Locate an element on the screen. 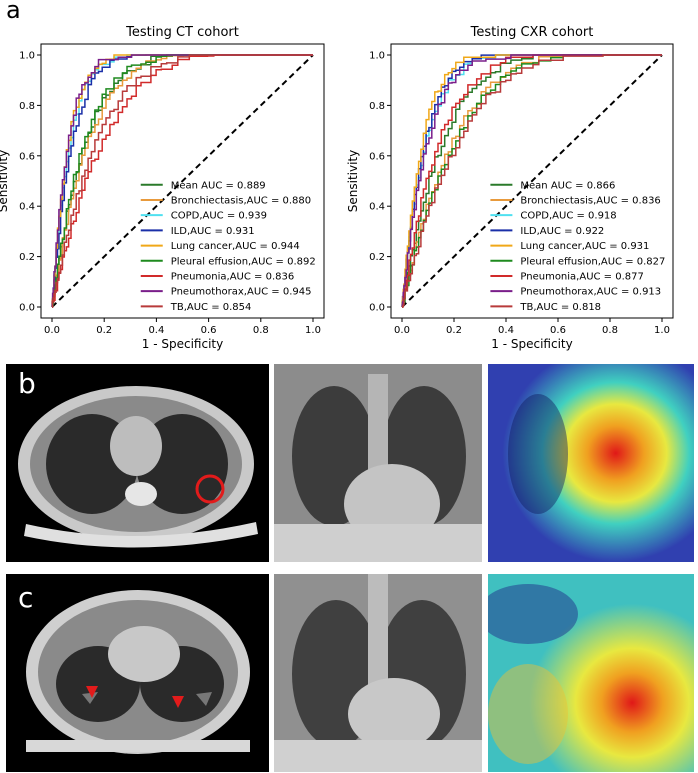 The width and height of the screenshot is (698, 773). legend-label: Mean AUC = 0.866 is located at coordinates (567, 185).